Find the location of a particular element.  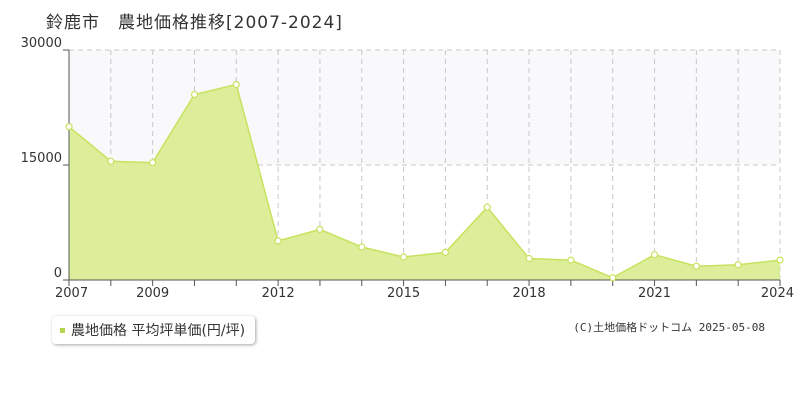

x-tick-label: 2018 is located at coordinates (529, 293).